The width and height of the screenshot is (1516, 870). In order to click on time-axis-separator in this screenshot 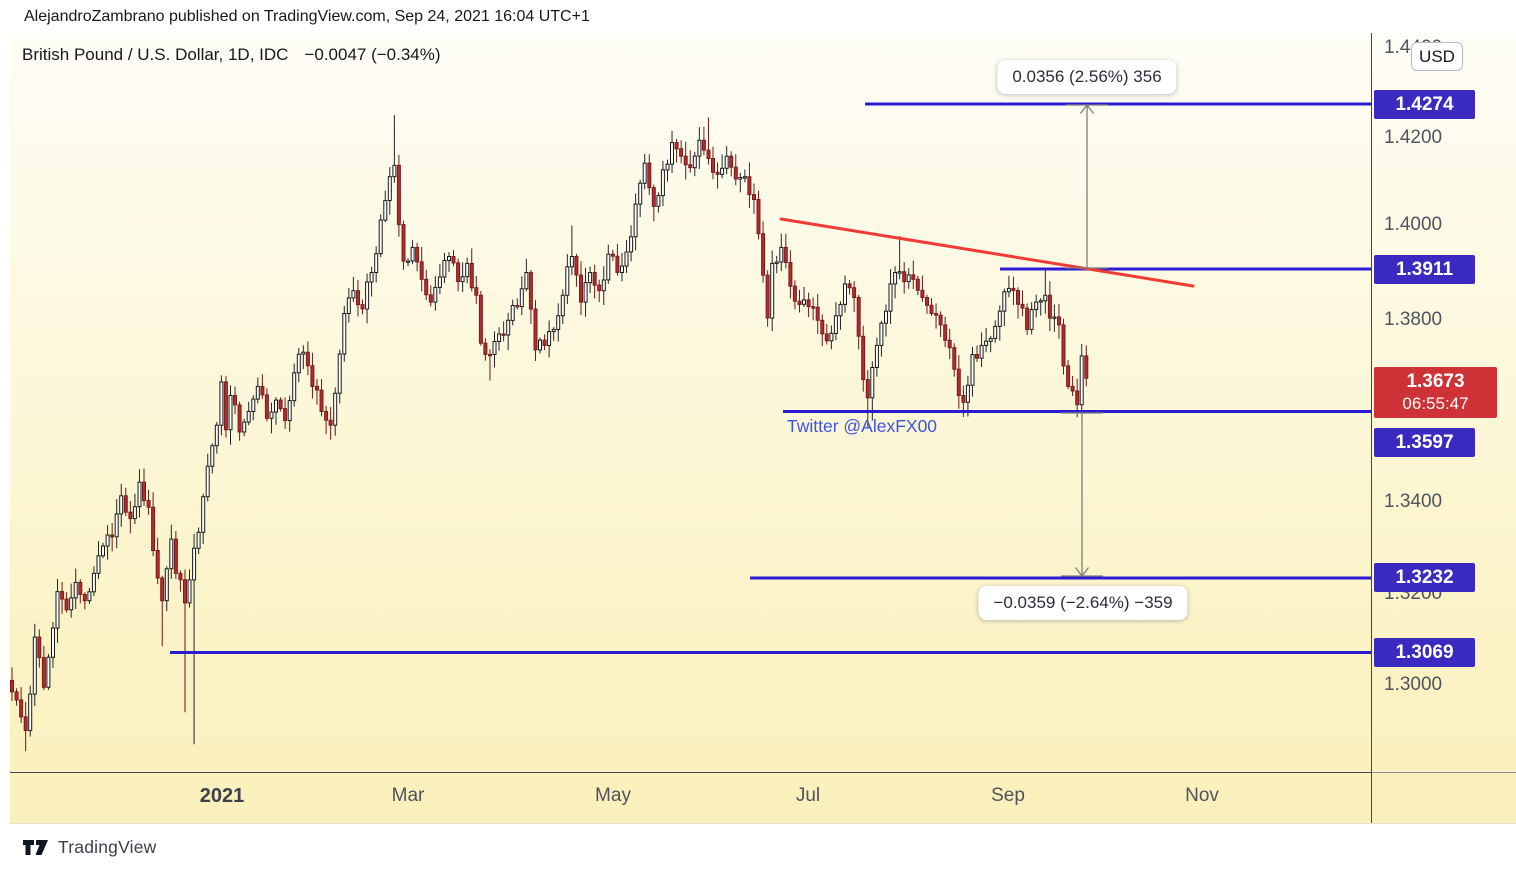, I will do `click(690, 772)`.